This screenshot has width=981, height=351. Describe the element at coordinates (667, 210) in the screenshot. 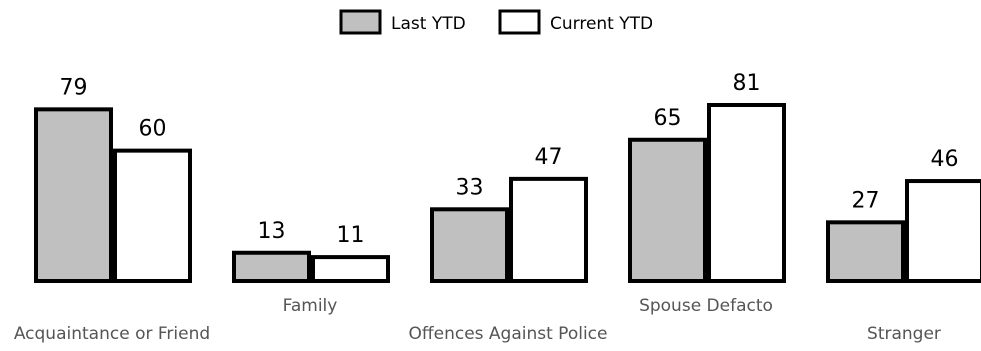

I see `bar-last-ytd-spouse-defacto` at that location.